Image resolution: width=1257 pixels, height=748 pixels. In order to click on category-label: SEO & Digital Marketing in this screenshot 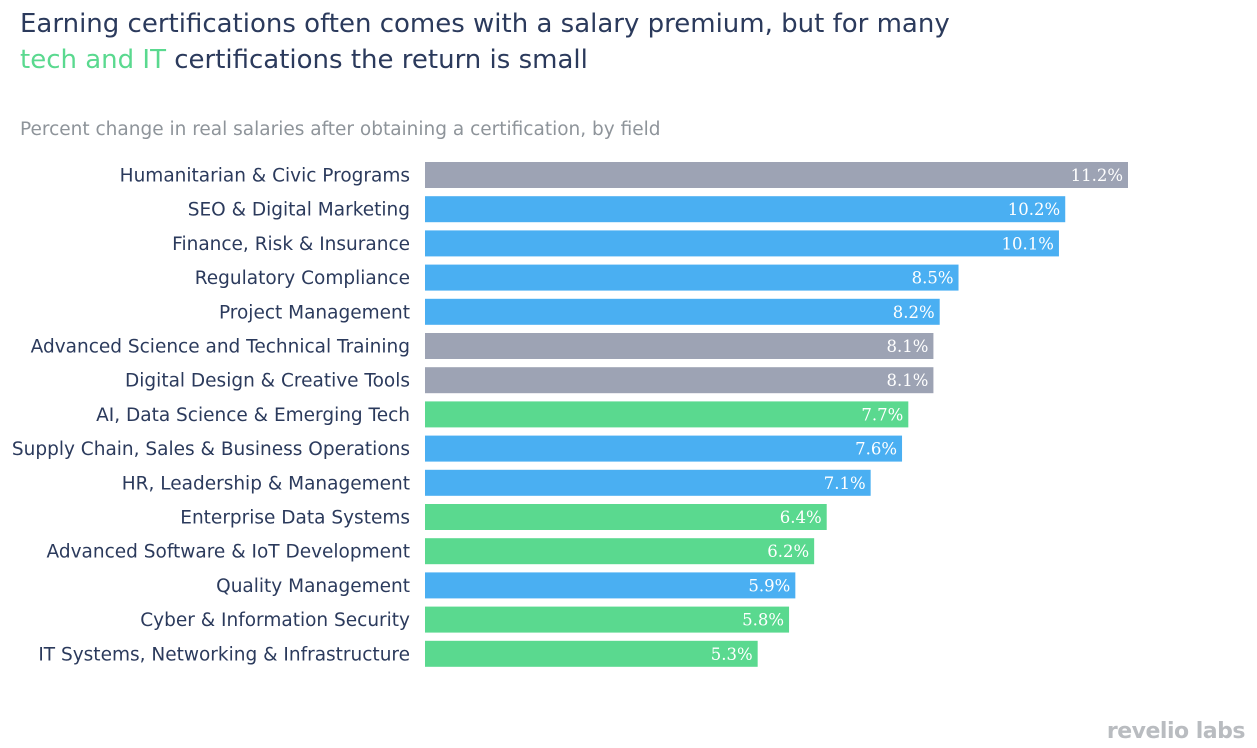, I will do `click(299, 210)`.